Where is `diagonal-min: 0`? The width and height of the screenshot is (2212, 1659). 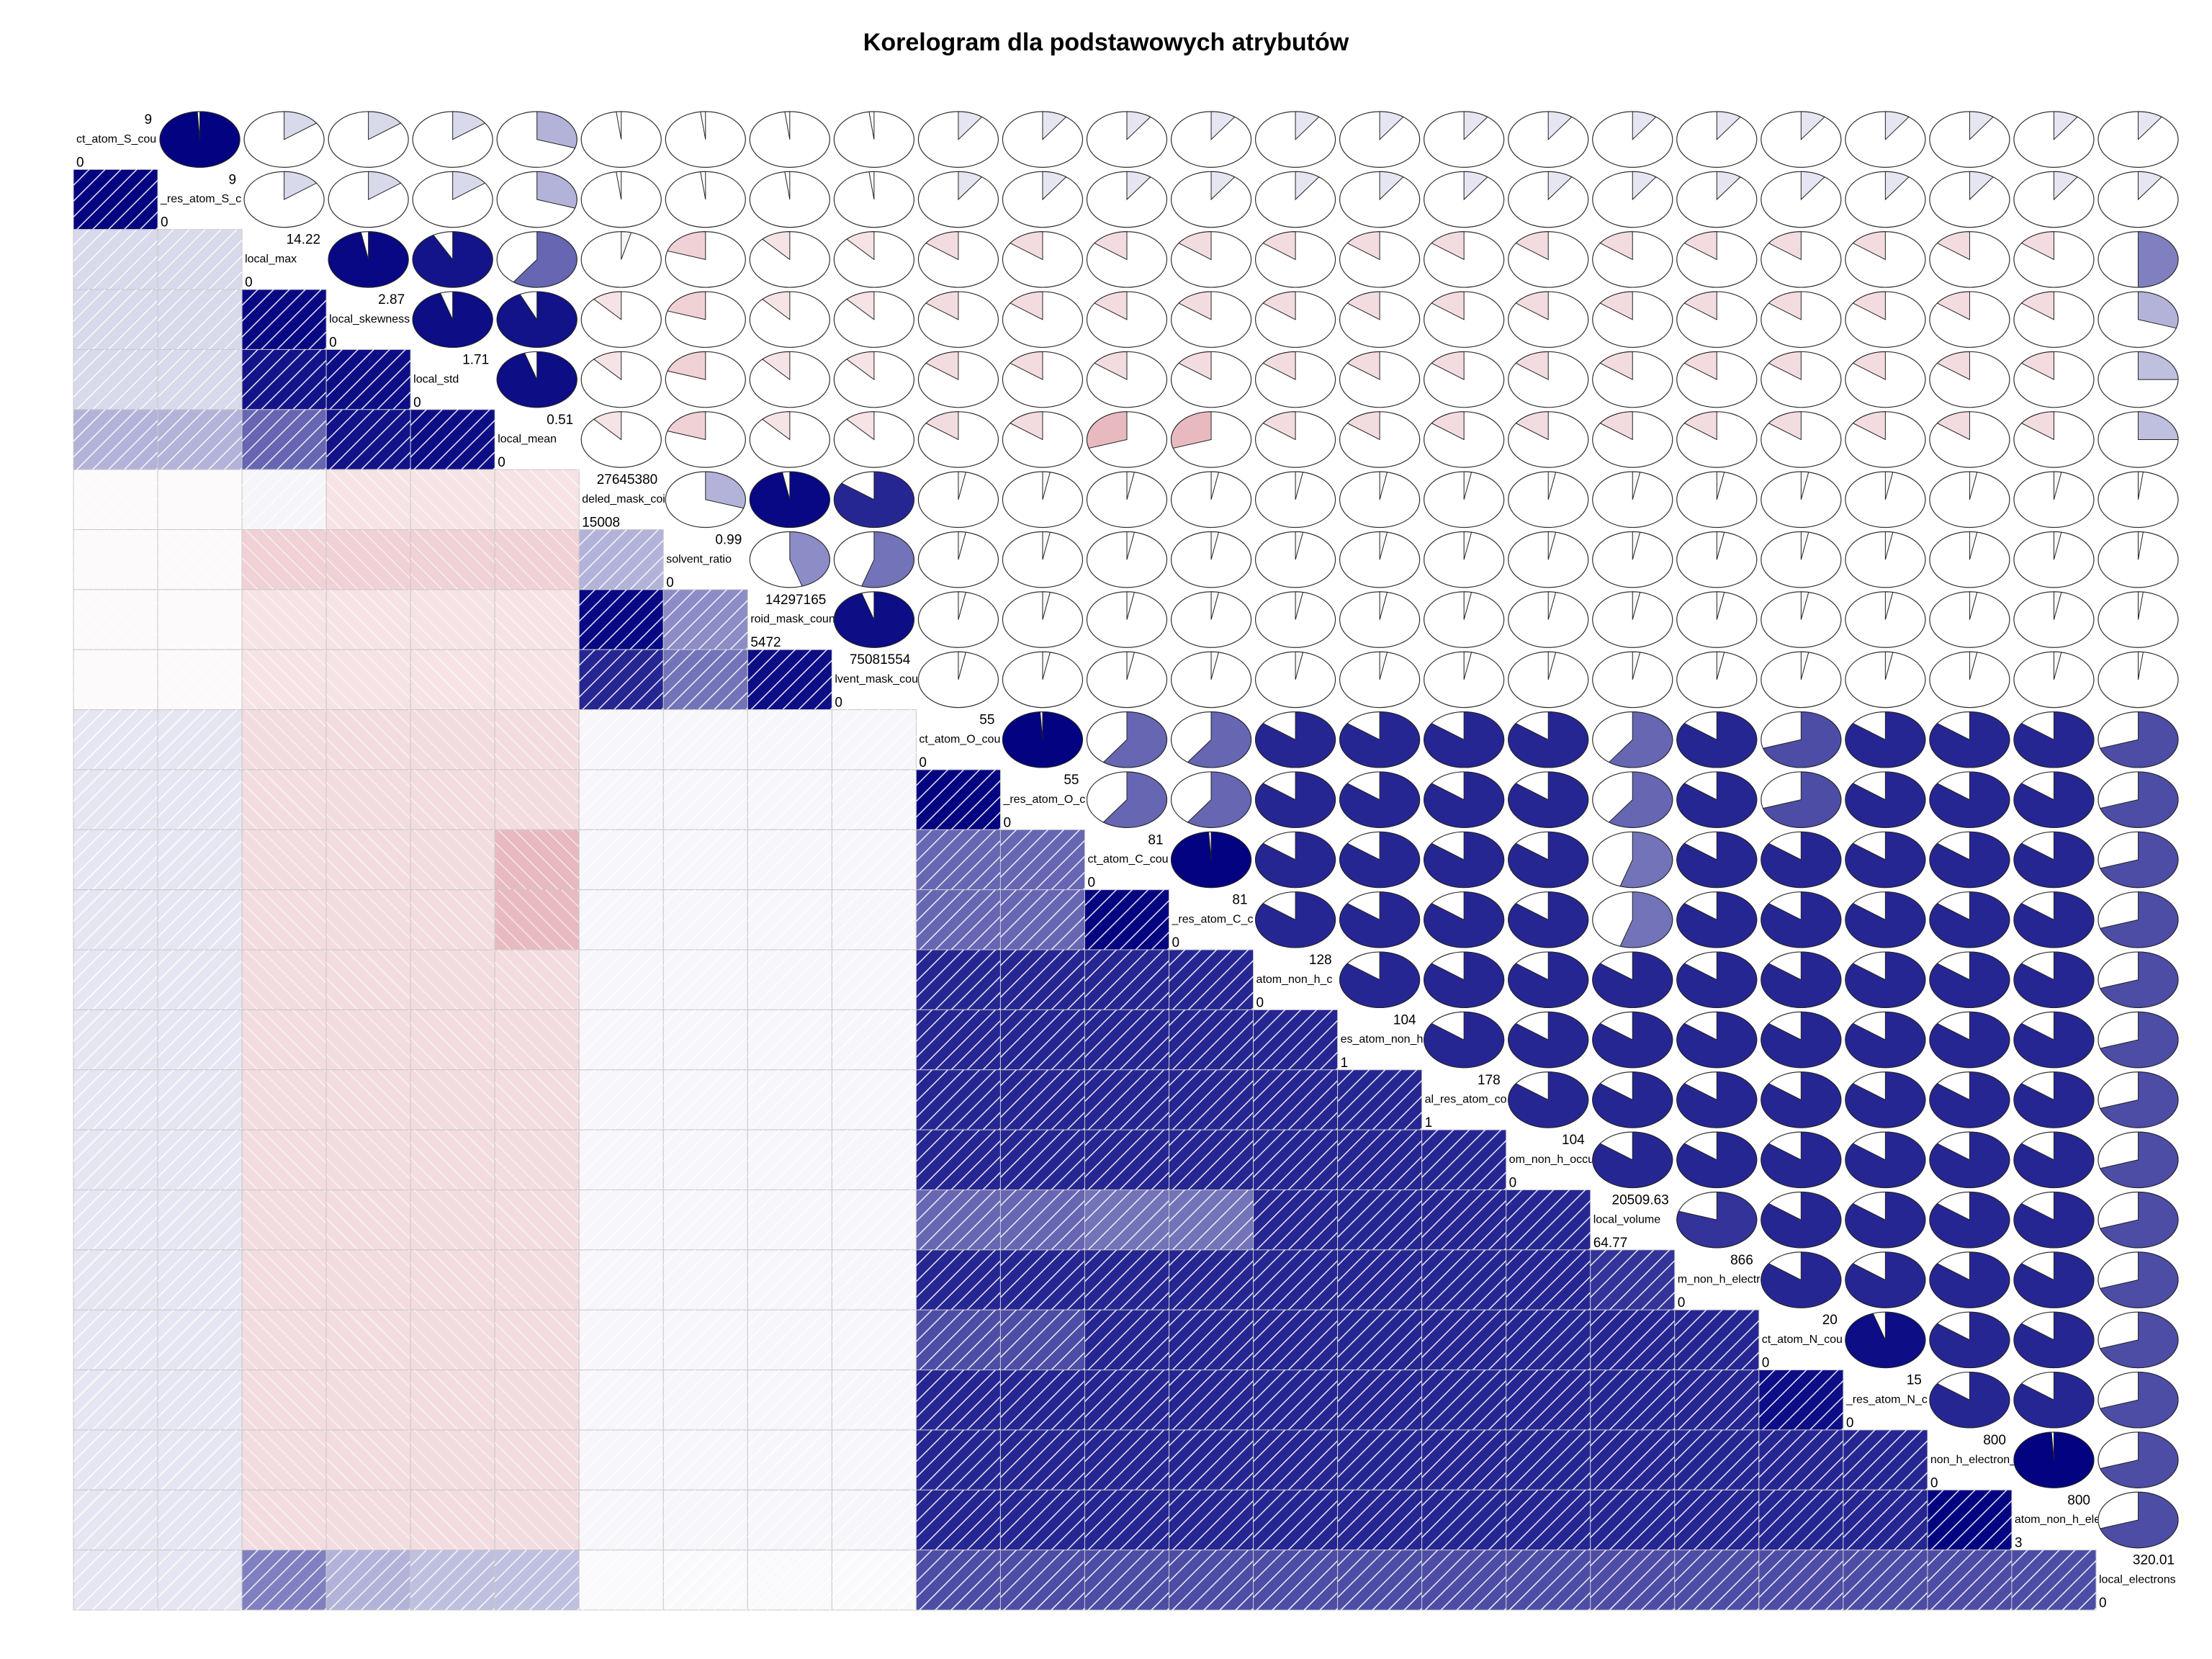 diagonal-min: 0 is located at coordinates (838, 703).